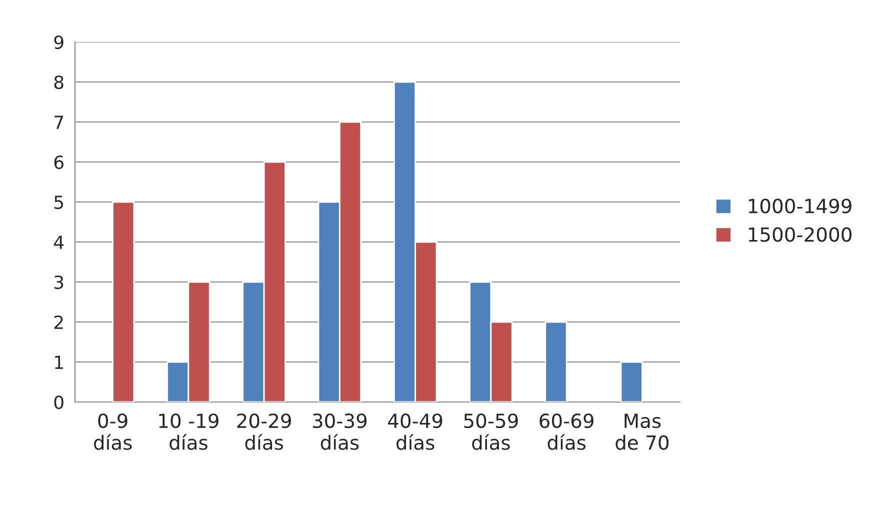 The width and height of the screenshot is (872, 513). What do you see at coordinates (59, 162) in the screenshot?
I see `y-tick-label: 6` at bounding box center [59, 162].